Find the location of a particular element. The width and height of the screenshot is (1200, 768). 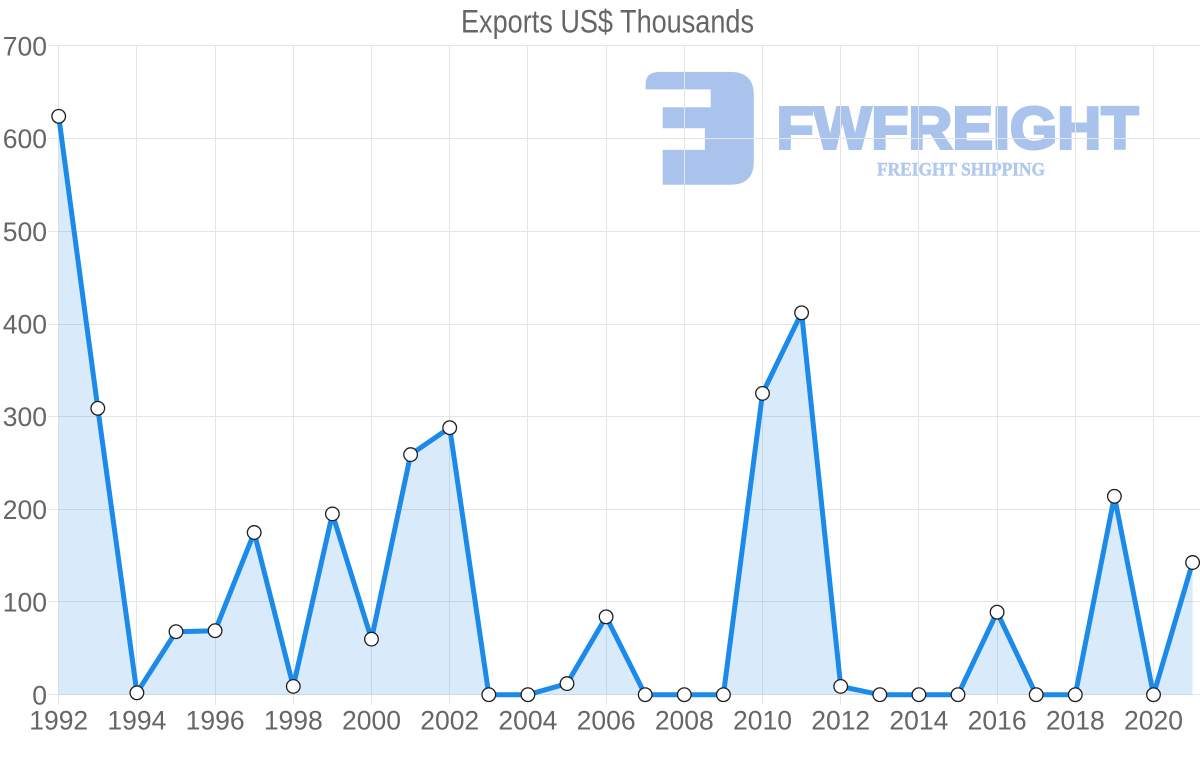

svg-text: 1992 is located at coordinates (58, 720).